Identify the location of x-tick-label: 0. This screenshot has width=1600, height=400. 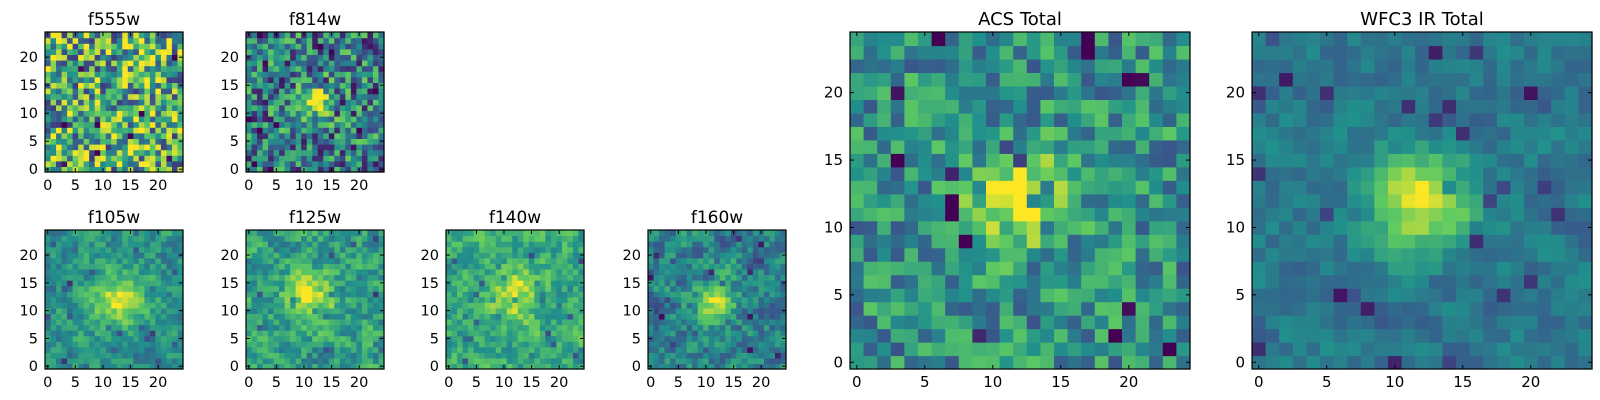
(857, 382).